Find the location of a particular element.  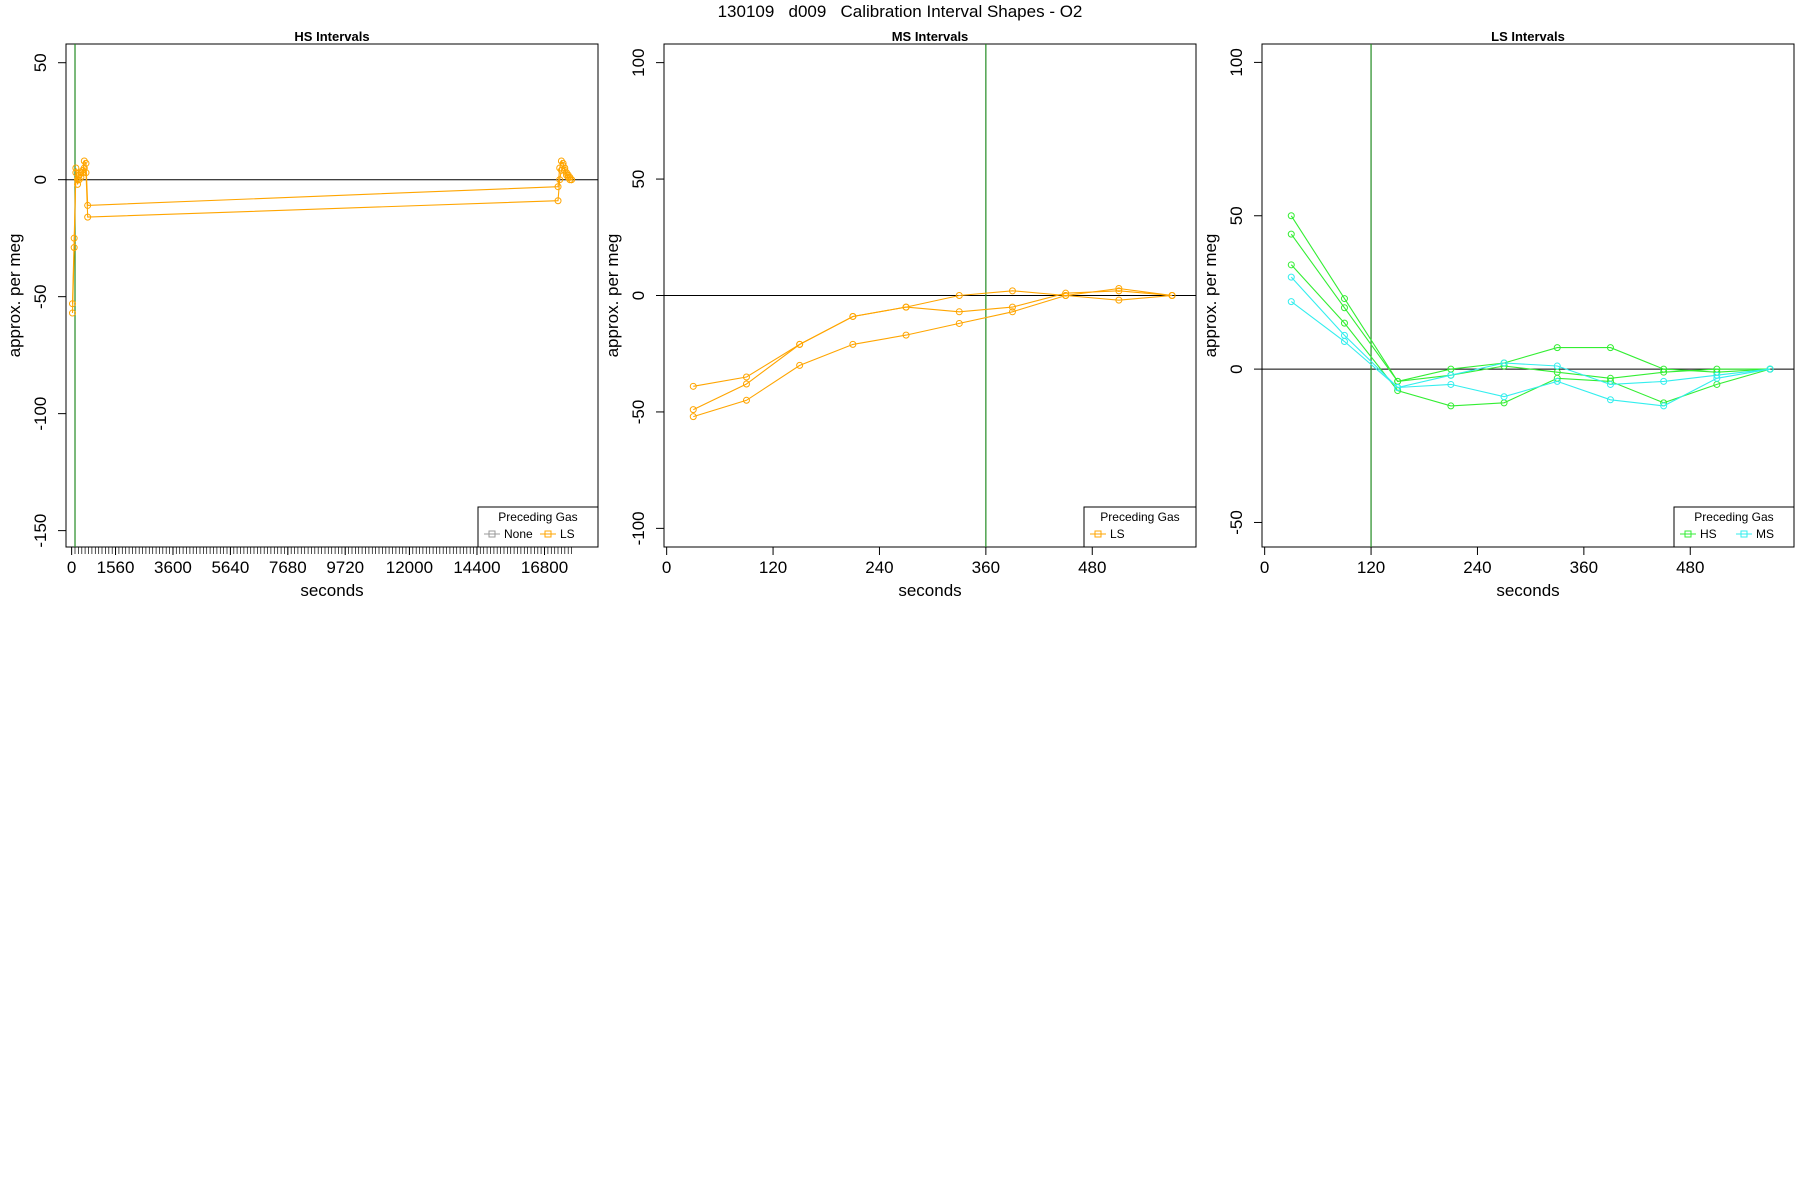

plot-frame is located at coordinates (1528, 295).